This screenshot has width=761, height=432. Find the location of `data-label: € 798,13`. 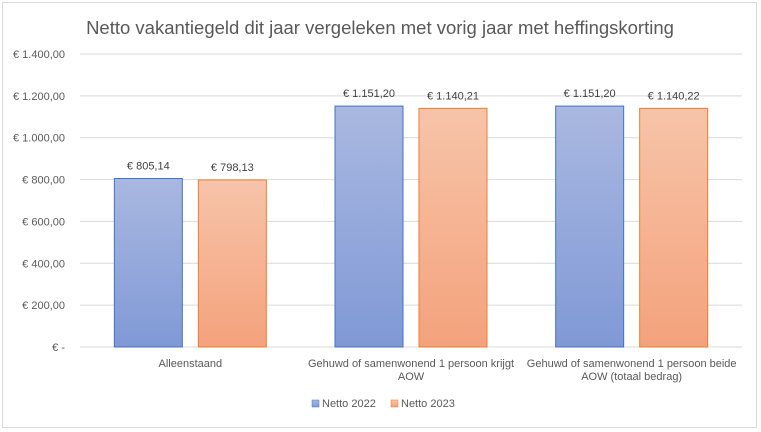

data-label: € 798,13 is located at coordinates (232, 168).